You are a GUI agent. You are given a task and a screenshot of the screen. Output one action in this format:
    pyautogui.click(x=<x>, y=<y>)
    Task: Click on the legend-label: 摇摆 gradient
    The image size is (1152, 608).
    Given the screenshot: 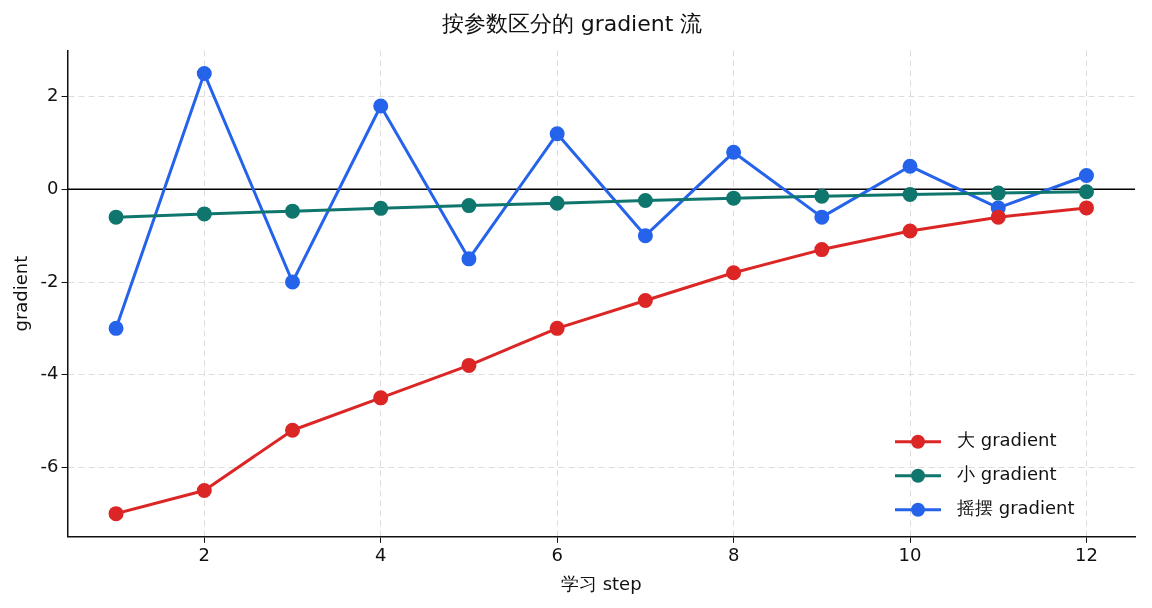 What is the action you would take?
    pyautogui.click(x=1016, y=508)
    